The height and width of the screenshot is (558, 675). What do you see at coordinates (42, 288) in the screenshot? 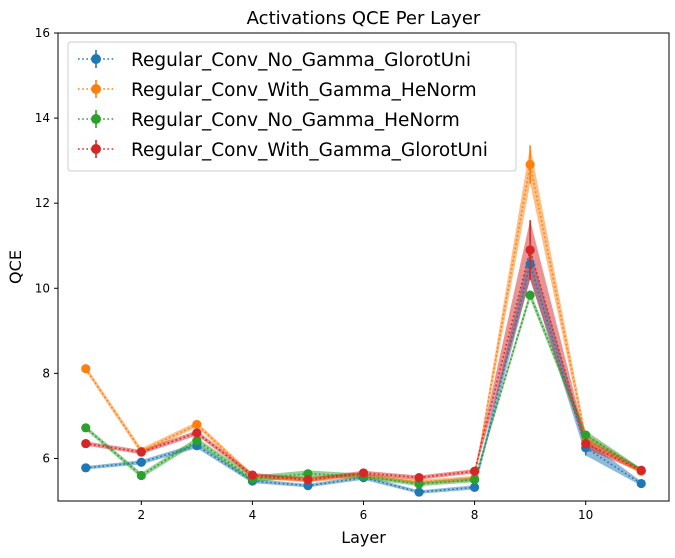
I see `y-tick-label: 10` at bounding box center [42, 288].